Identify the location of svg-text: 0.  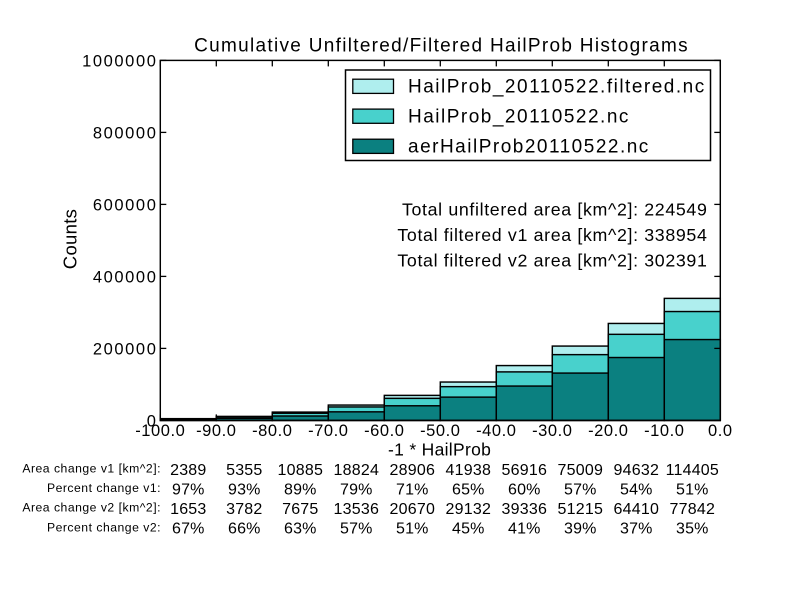
(152, 421).